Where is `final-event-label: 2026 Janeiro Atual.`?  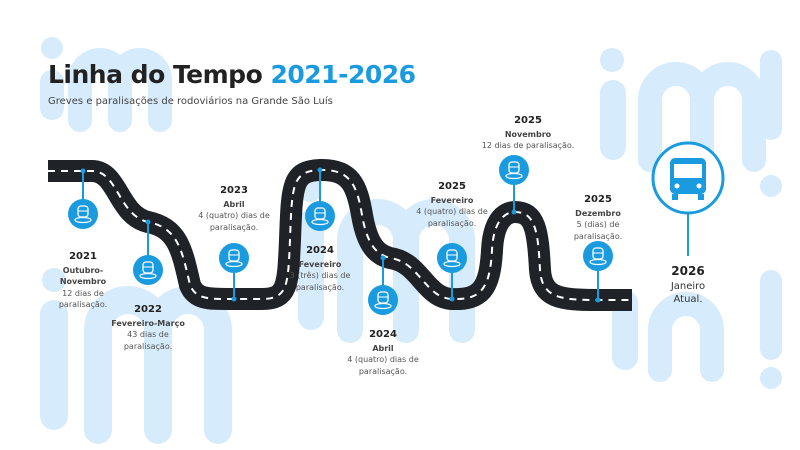
final-event-label: 2026 Janeiro Atual. is located at coordinates (688, 285).